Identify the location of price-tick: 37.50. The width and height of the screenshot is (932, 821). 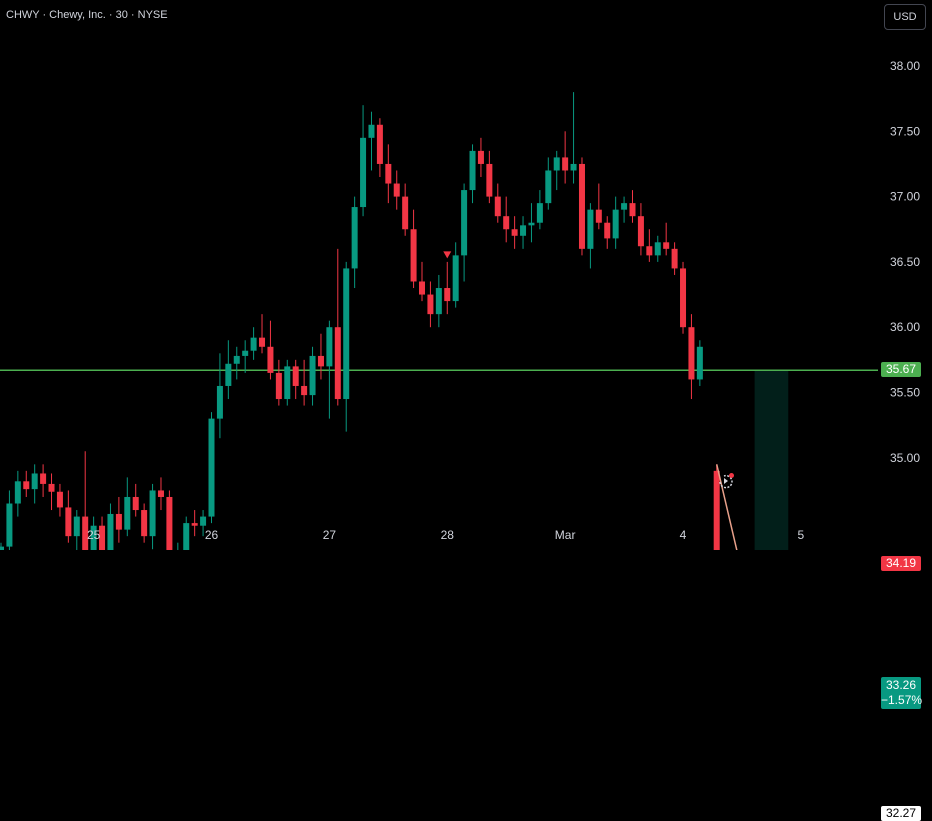
(905, 131).